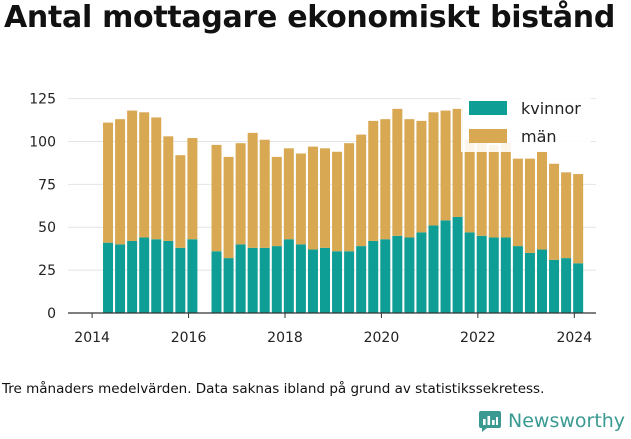  Describe the element at coordinates (488, 108) in the screenshot. I see `legend-swatch-kvinnor` at that location.